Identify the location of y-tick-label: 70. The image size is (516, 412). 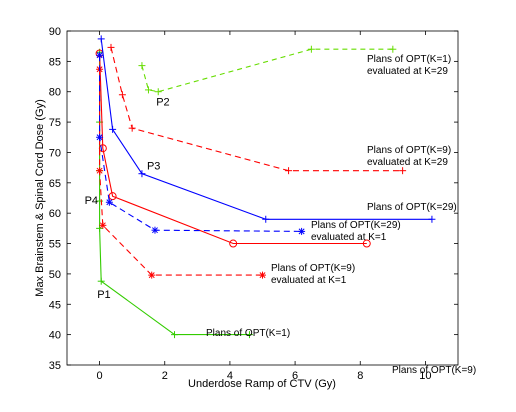
(55, 153).